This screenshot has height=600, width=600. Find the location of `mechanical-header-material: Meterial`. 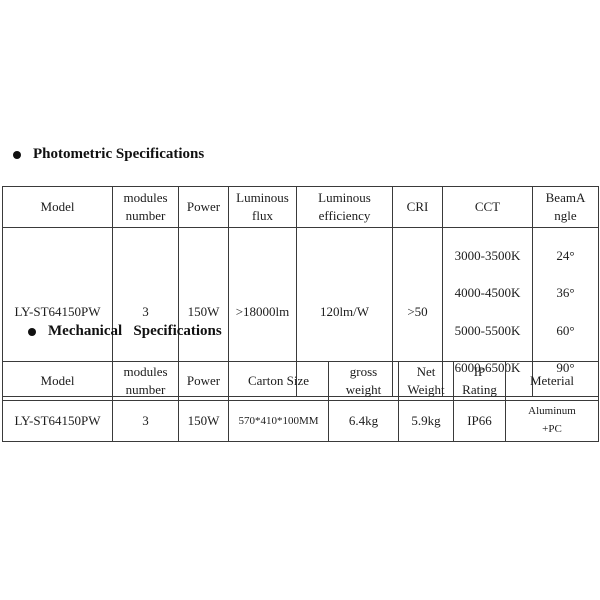

mechanical-header-material: Meterial is located at coordinates (552, 381).